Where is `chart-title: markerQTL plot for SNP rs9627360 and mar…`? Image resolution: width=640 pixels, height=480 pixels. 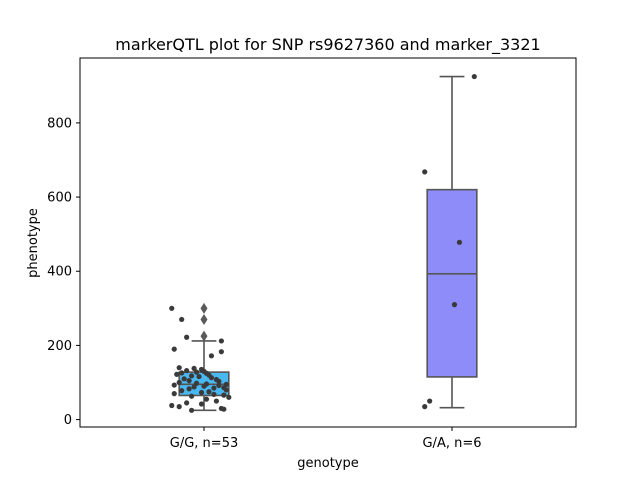 chart-title: markerQTL plot for SNP rs9627360 and mar… is located at coordinates (327, 45).